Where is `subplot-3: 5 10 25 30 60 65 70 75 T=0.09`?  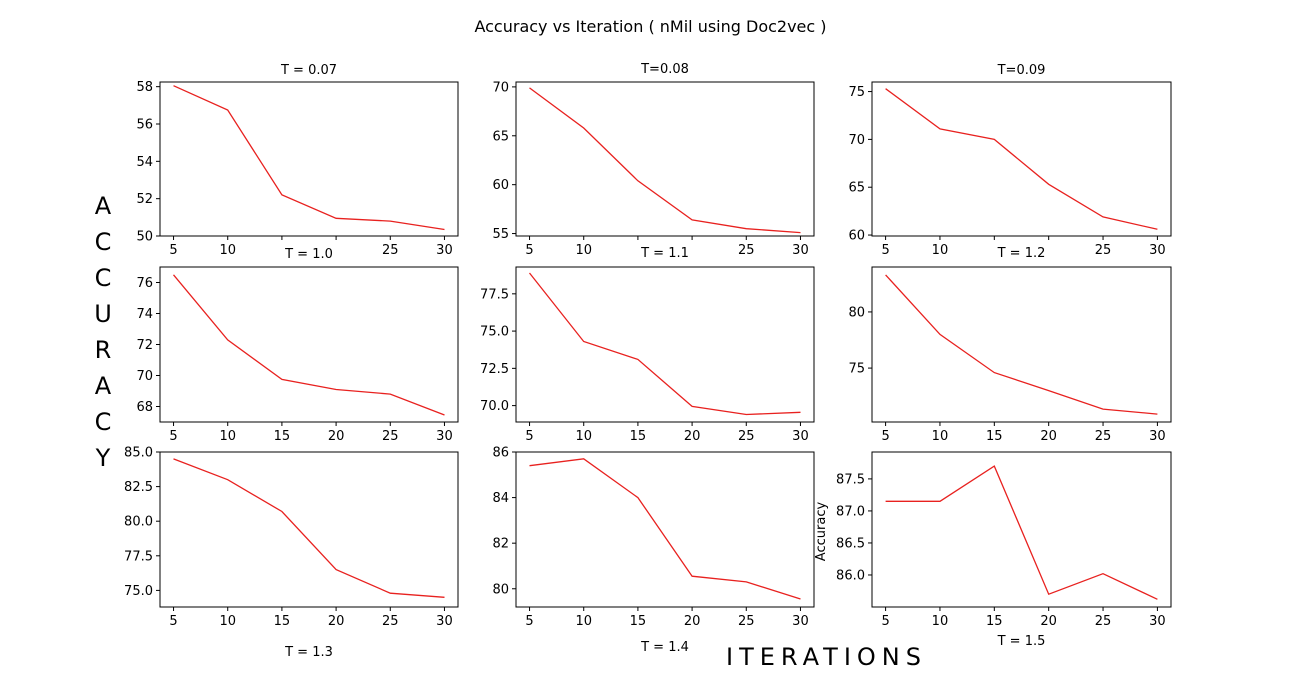
subplot-3: 5 10 25 30 60 65 70 75 T=0.09 is located at coordinates (1010, 160).